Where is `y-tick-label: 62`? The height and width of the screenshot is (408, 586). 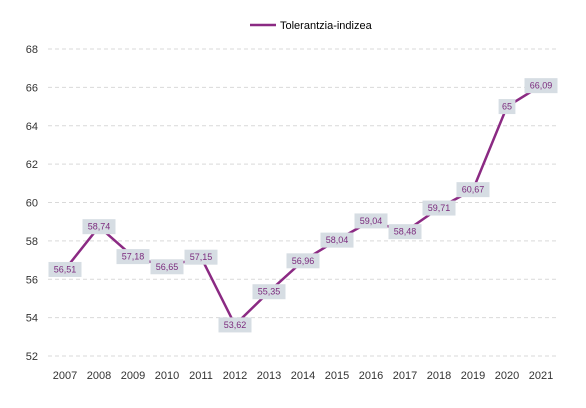 y-tick-label: 62 is located at coordinates (32, 165).